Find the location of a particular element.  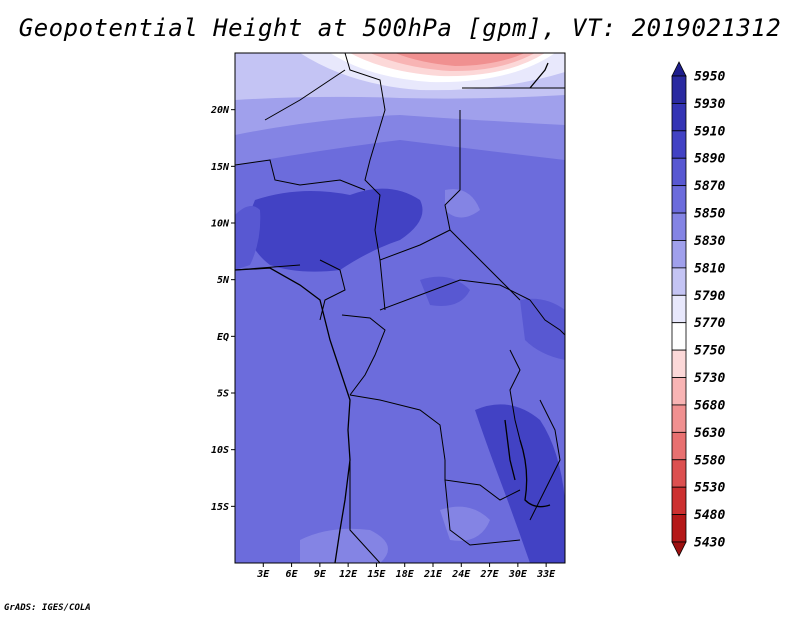

colorbar-label: 5580 is located at coordinates (709, 460).